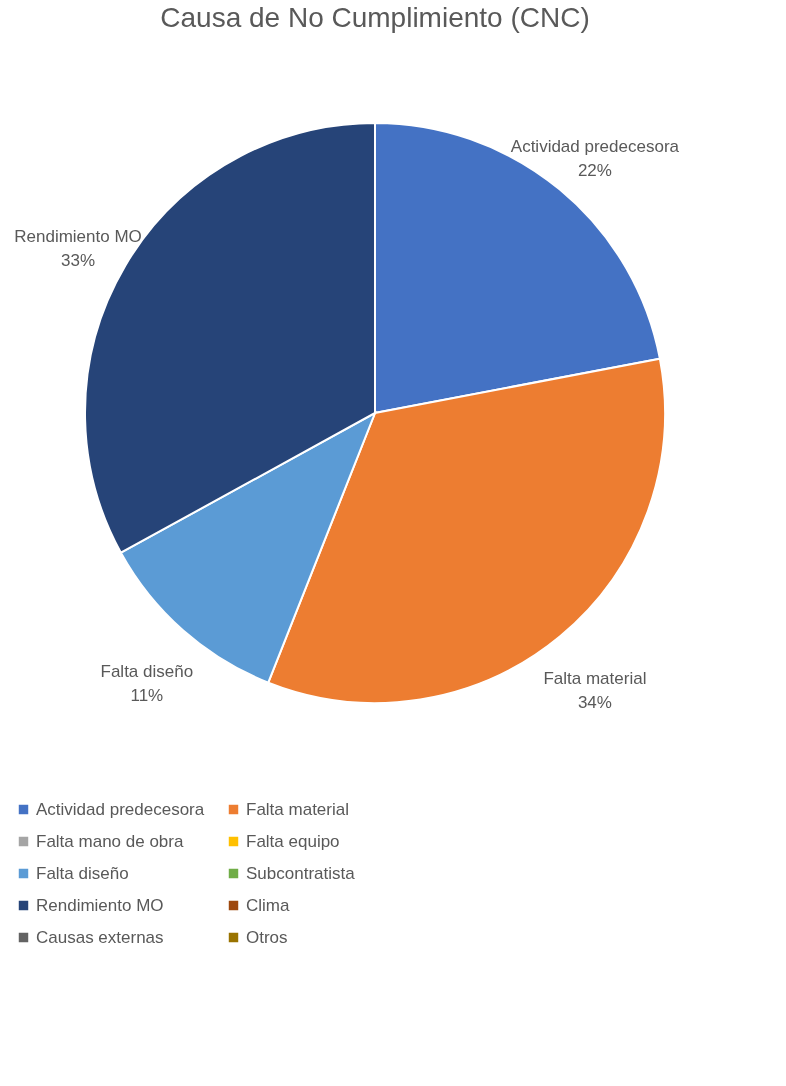 The height and width of the screenshot is (1086, 786). Describe the element at coordinates (78, 261) in the screenshot. I see `data-label: 33%` at that location.